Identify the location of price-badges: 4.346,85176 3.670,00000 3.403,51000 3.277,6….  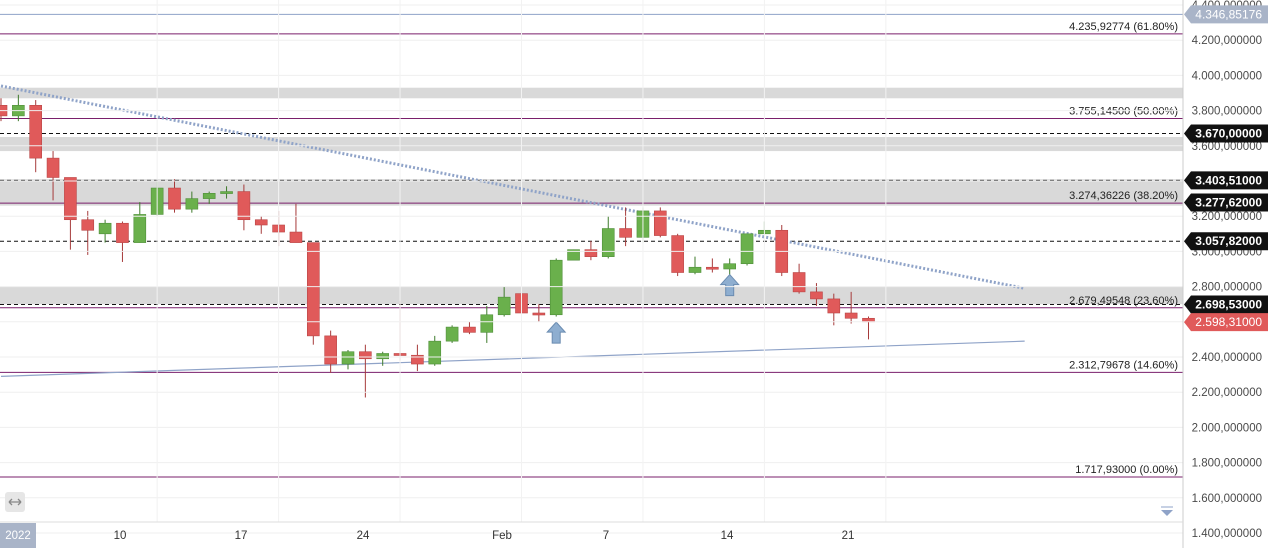
(1226, 168).